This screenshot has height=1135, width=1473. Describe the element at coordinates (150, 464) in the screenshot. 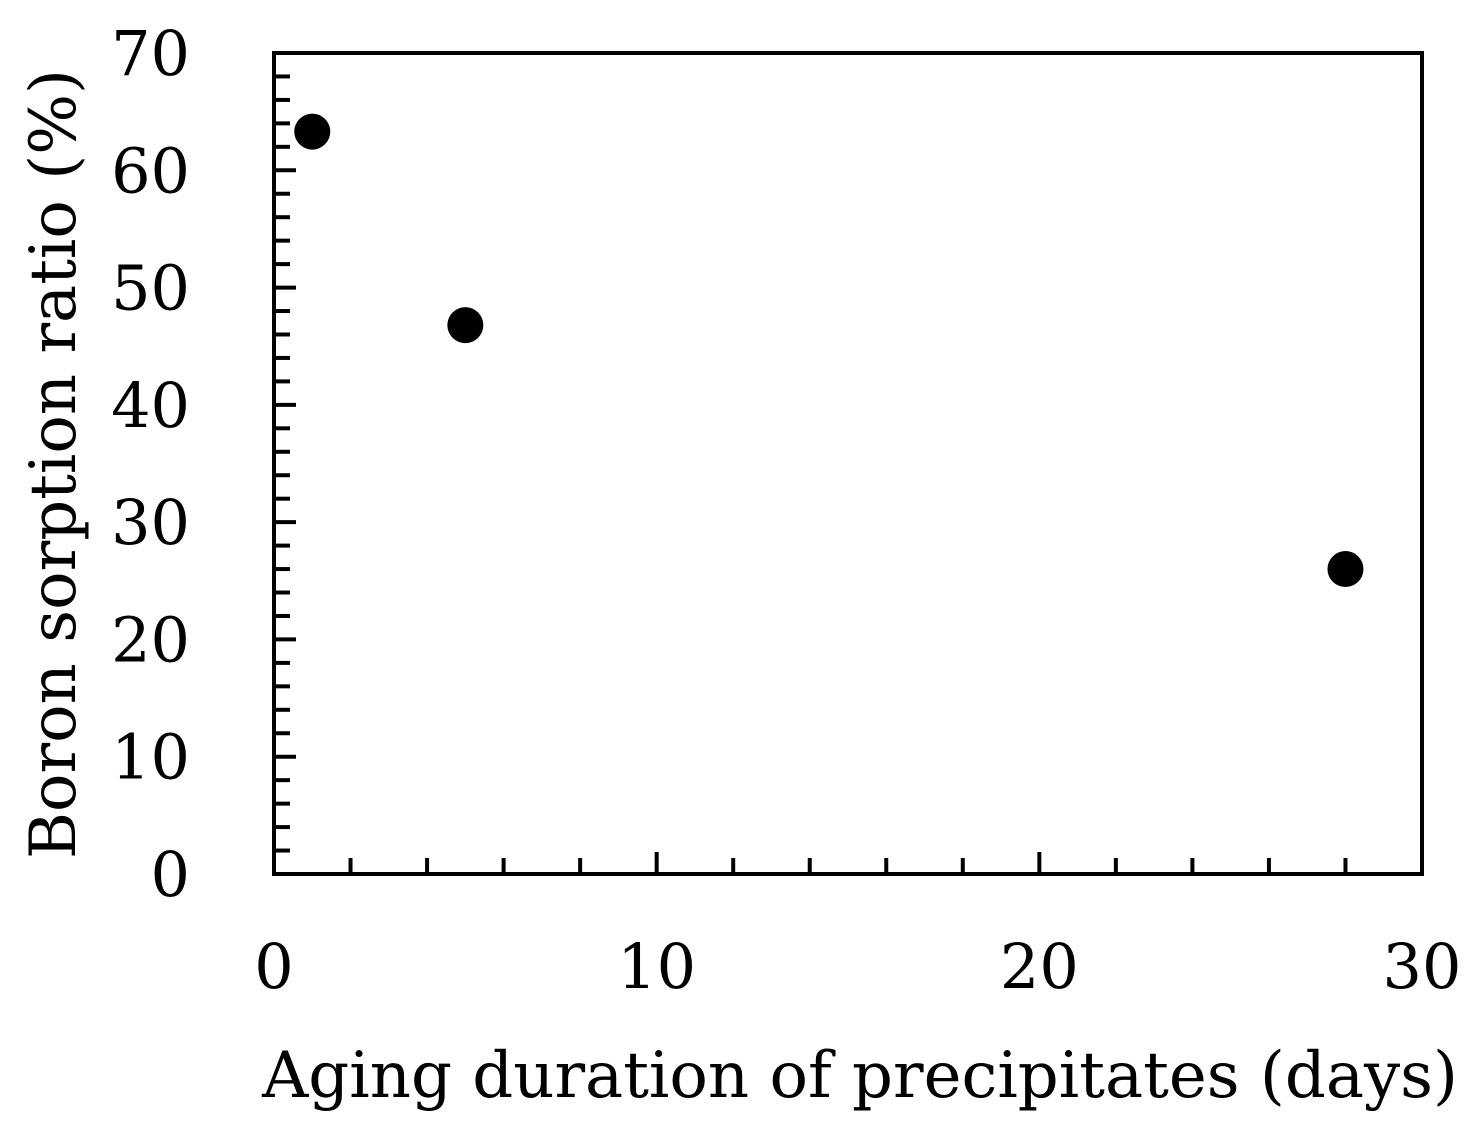

I see `y-tick-labels: 0 10 20 30 40 50 60 70` at that location.